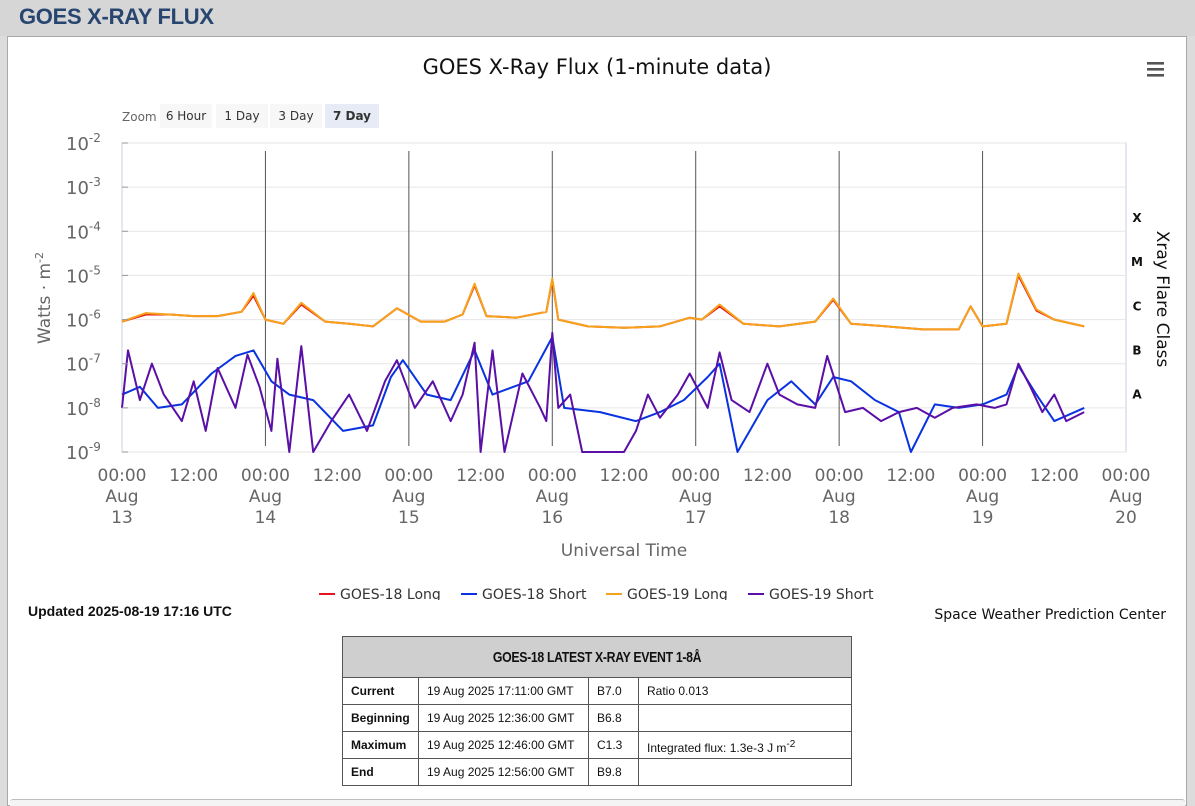 The image size is (1195, 806). I want to click on right-axis-title: Xray Flare Class, so click(1162, 299).